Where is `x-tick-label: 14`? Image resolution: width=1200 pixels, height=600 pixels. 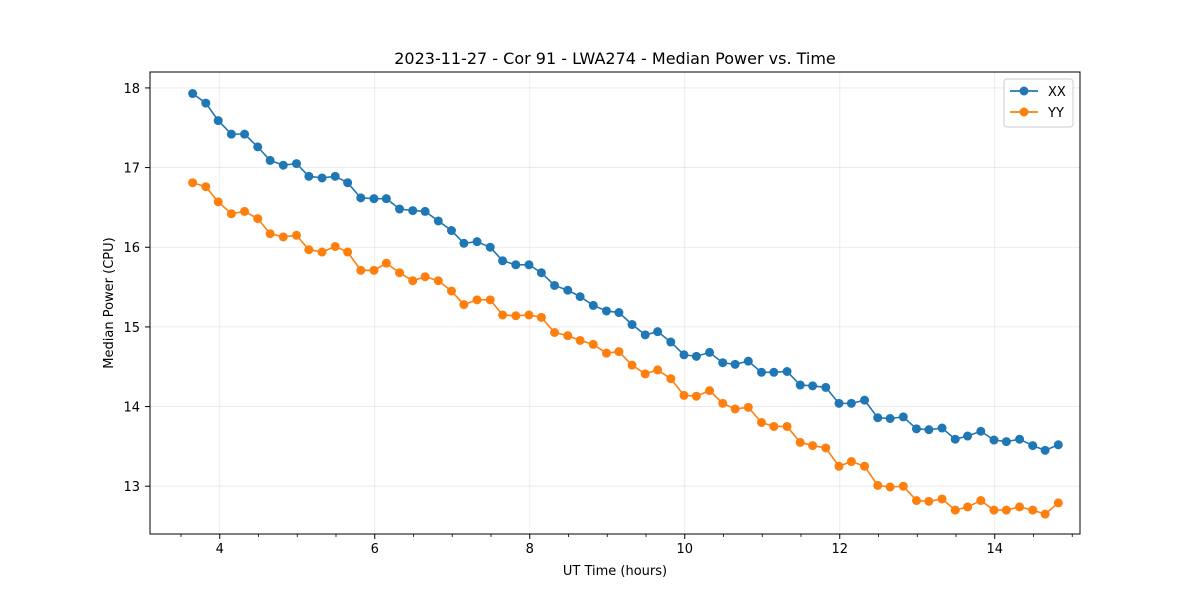 x-tick-label: 14 is located at coordinates (994, 549).